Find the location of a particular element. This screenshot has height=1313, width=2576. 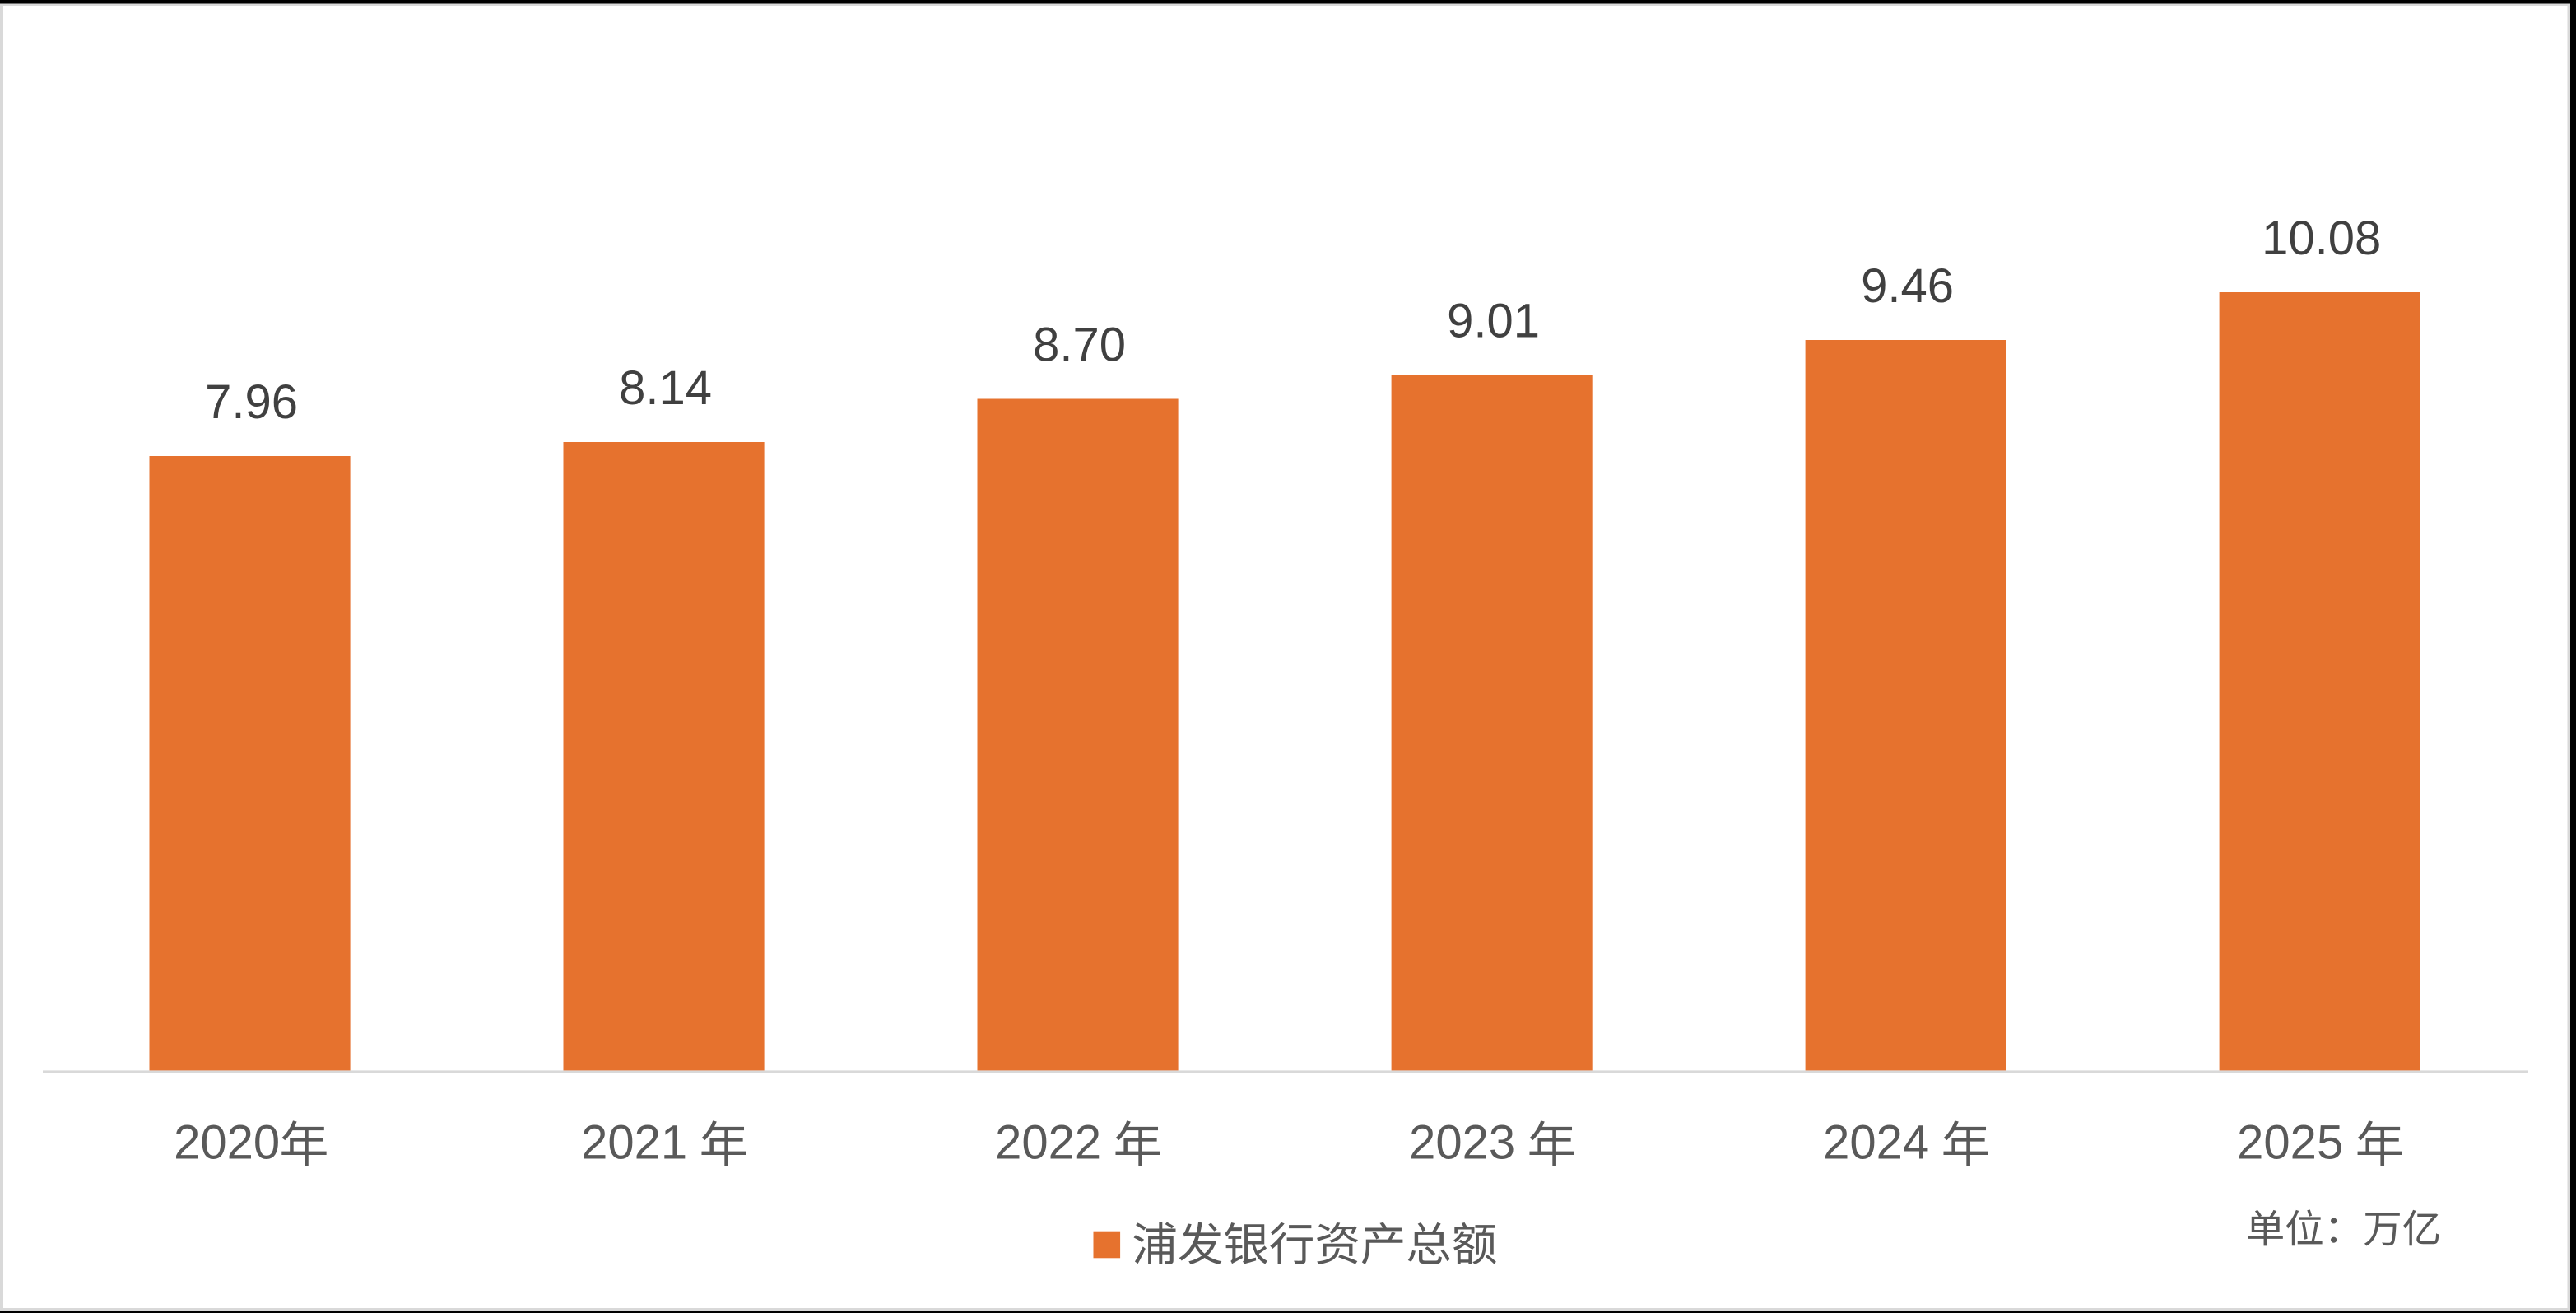

svg-text: 7.96 is located at coordinates (251, 402).